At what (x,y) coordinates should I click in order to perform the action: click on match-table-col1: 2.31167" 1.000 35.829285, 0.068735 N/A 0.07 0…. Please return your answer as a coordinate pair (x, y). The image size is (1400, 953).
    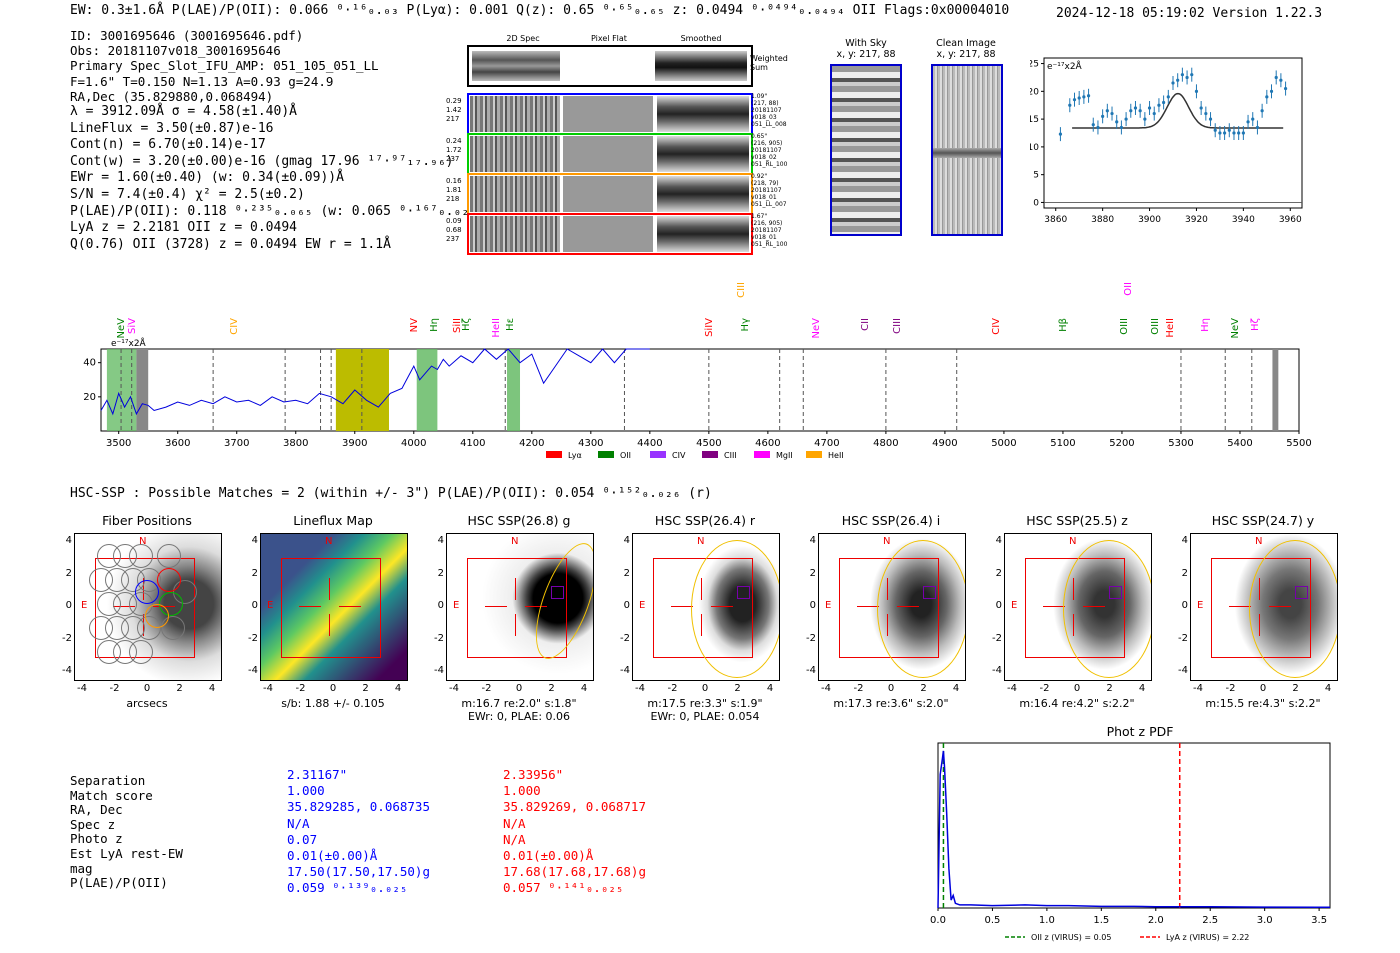
    Looking at the image, I should click on (358, 832).